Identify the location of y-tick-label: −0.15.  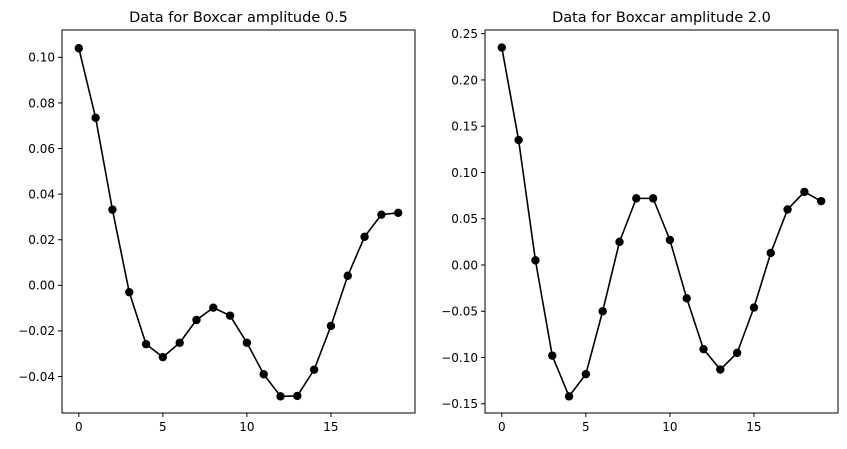
(459, 404).